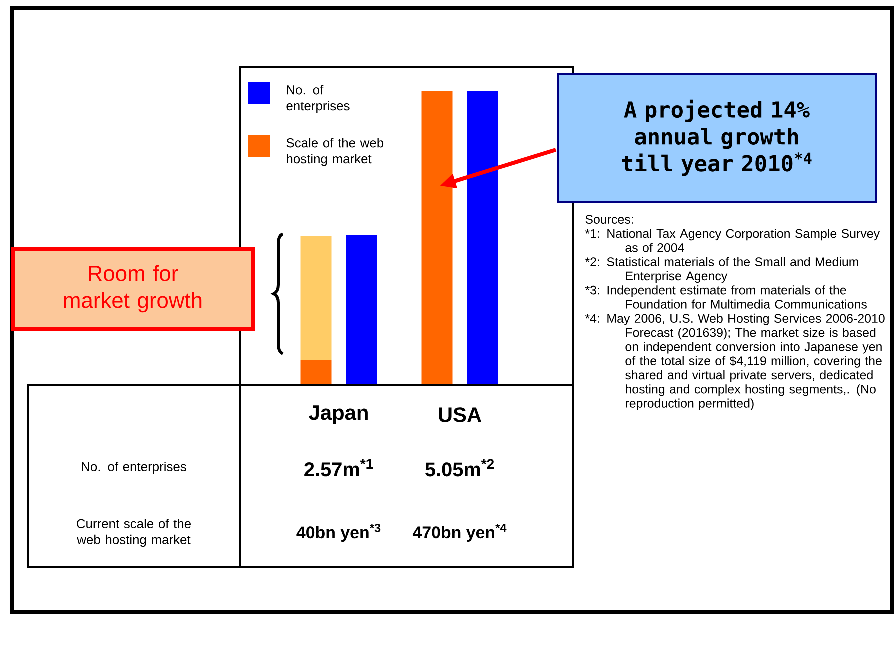  What do you see at coordinates (134, 468) in the screenshot?
I see `text: No. of enterprises` at bounding box center [134, 468].